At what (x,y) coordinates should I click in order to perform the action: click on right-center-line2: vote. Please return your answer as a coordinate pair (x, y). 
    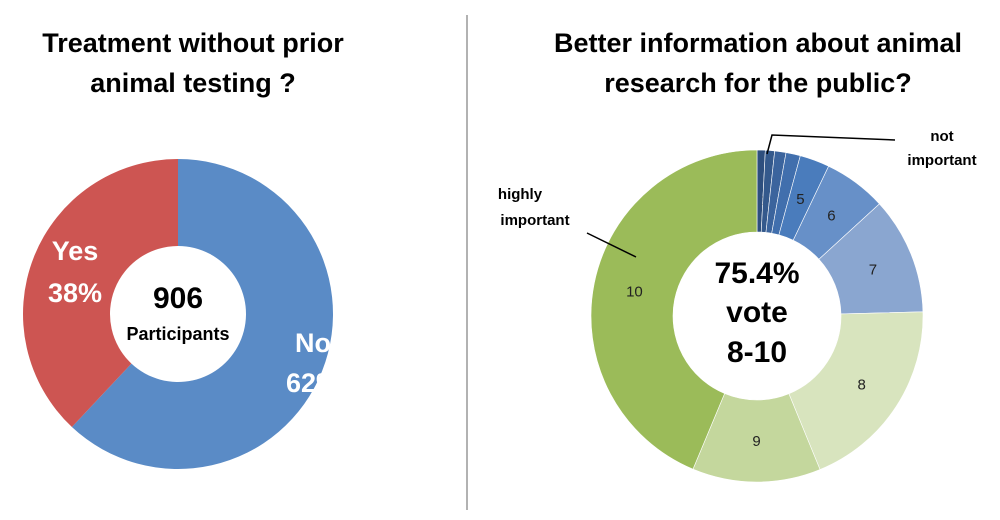
    Looking at the image, I should click on (757, 312).